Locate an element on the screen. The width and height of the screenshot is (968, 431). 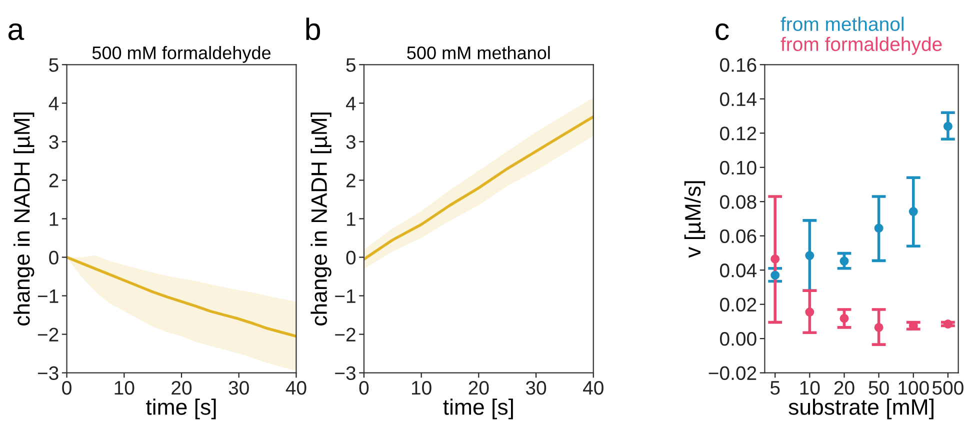
chart-title: 500 mM methanol is located at coordinates (478, 53).